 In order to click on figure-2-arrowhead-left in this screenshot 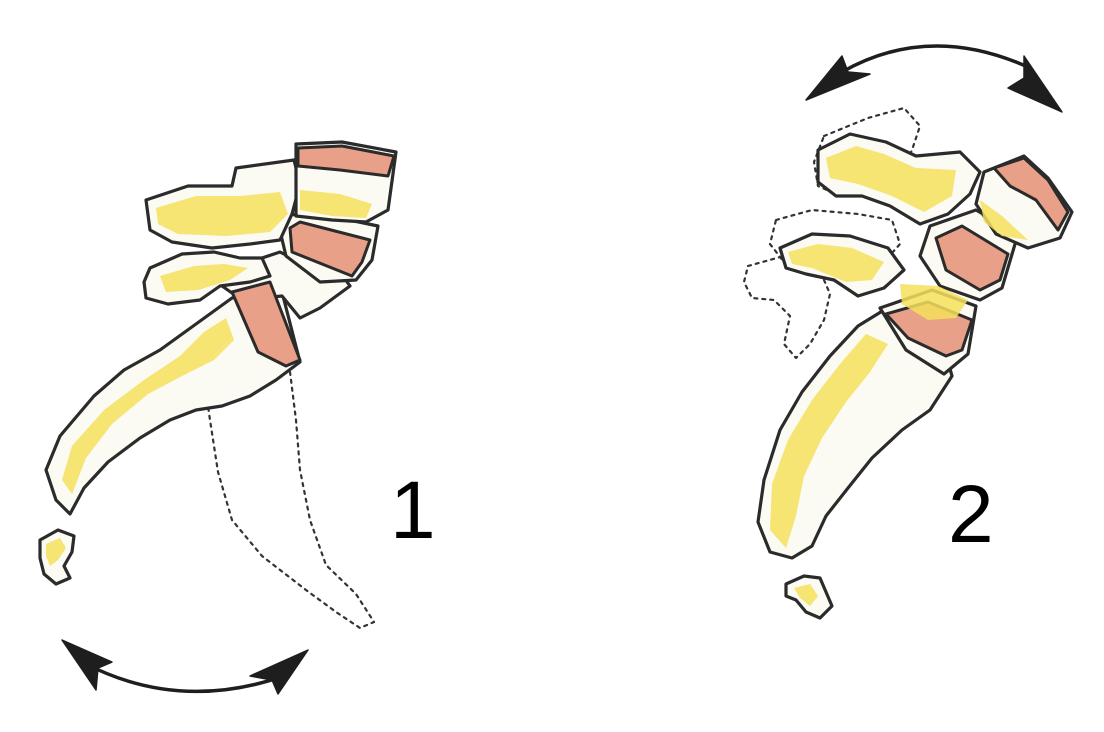, I will do `click(838, 78)`.